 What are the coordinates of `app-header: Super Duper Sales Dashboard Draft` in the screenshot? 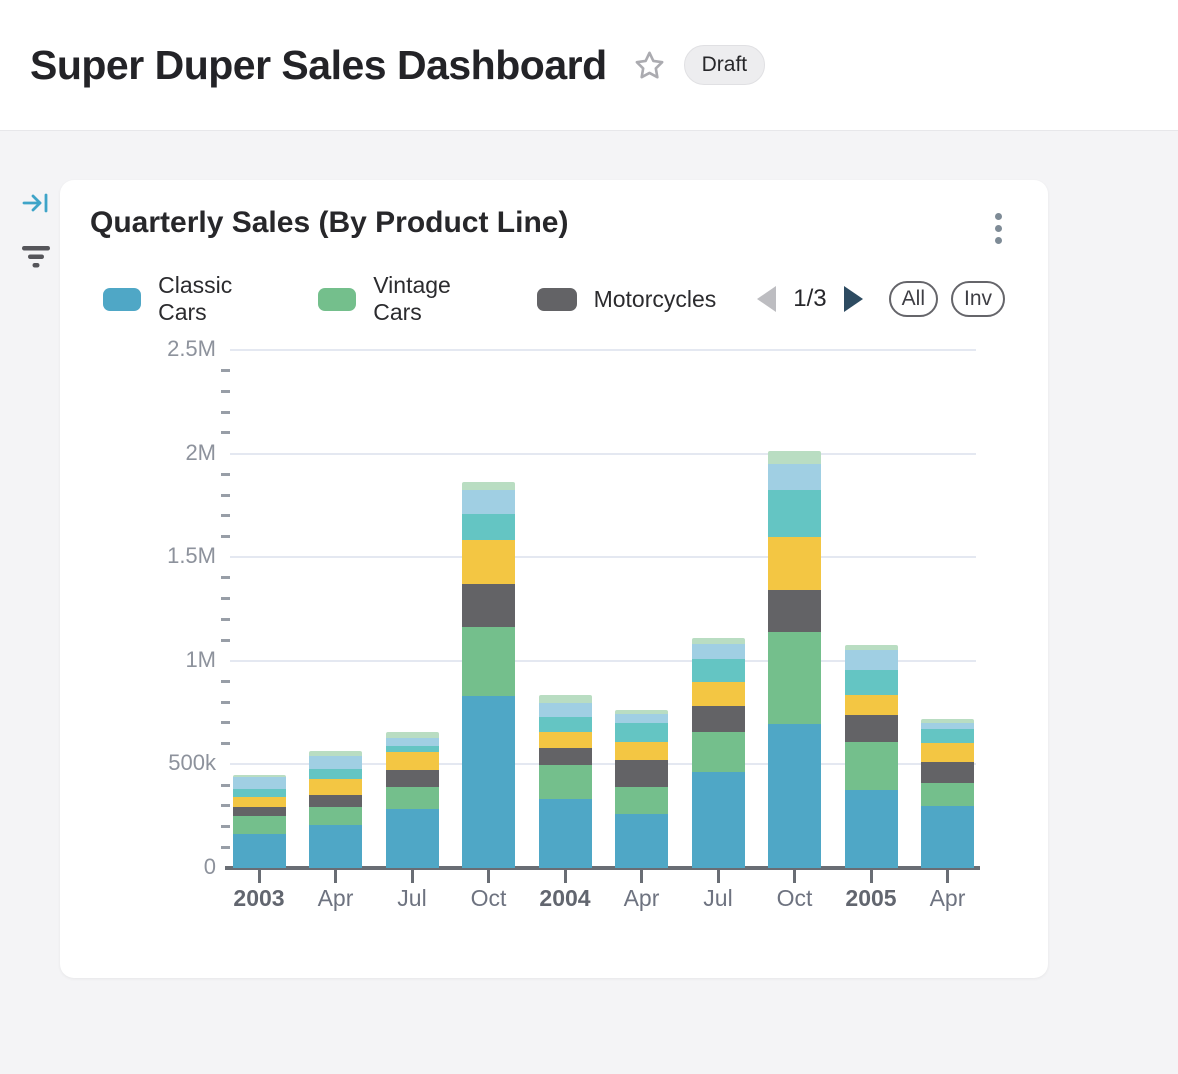 It's located at (589, 65).